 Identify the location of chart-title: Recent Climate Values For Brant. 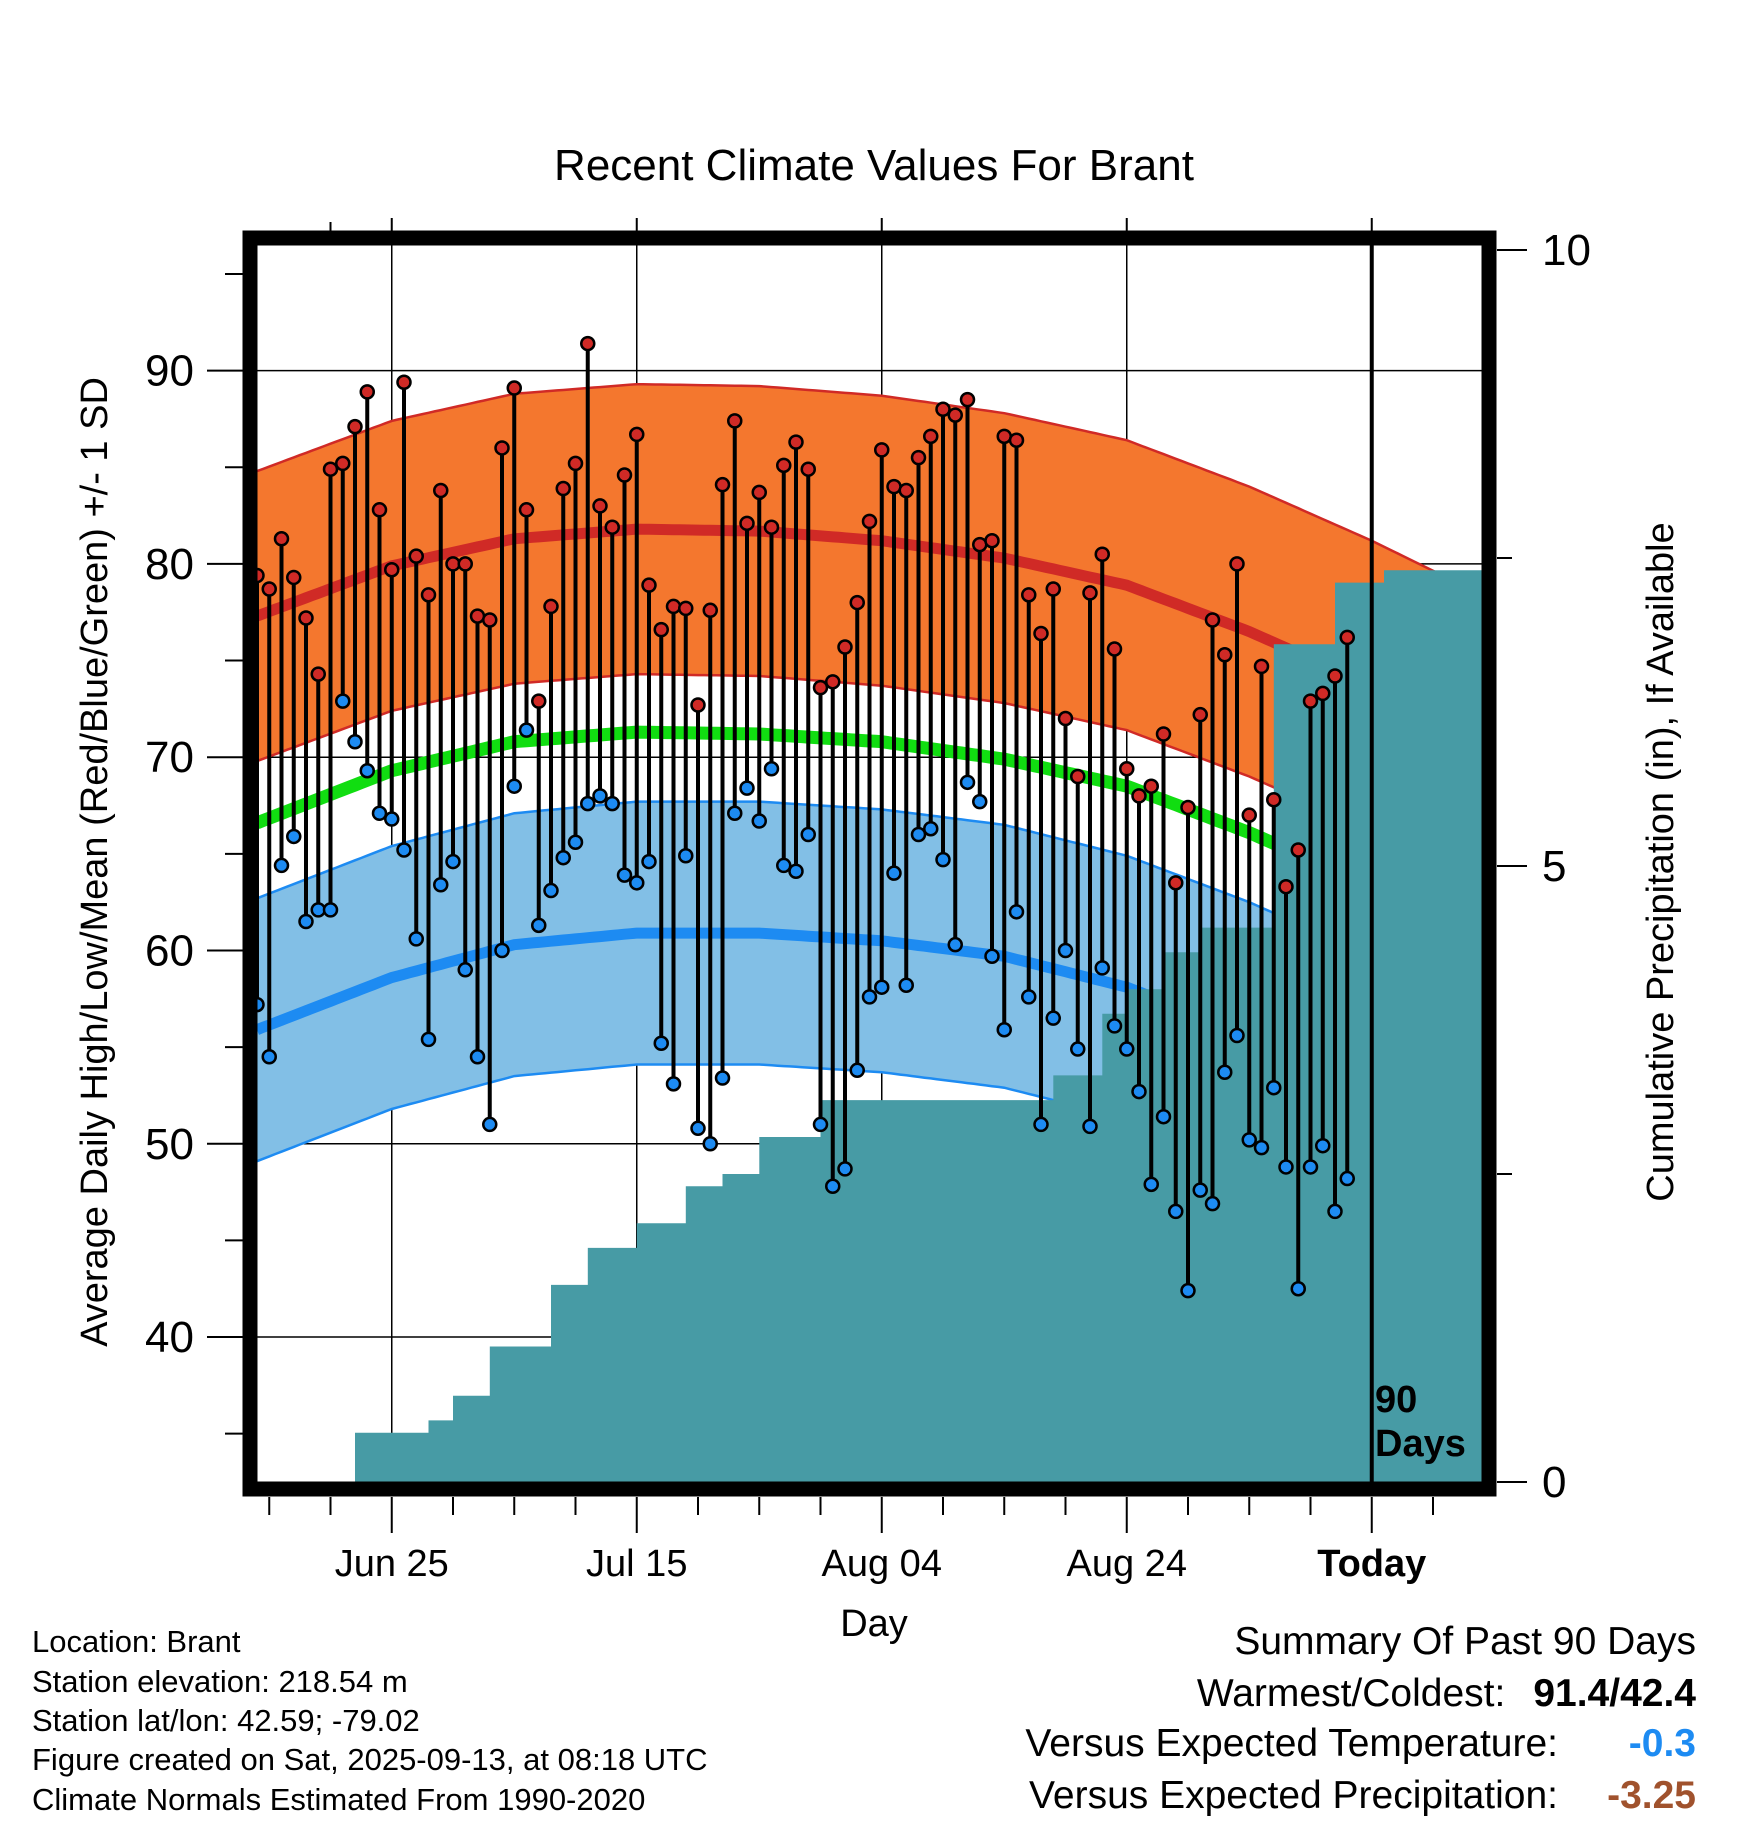
(874, 165).